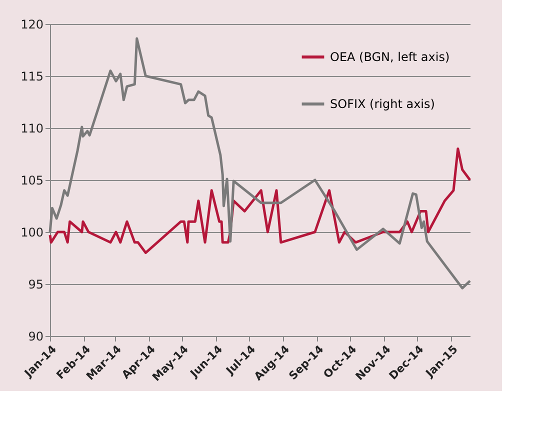 The height and width of the screenshot is (428, 537). I want to click on legend-label: SOFIX (right axis), so click(382, 104).